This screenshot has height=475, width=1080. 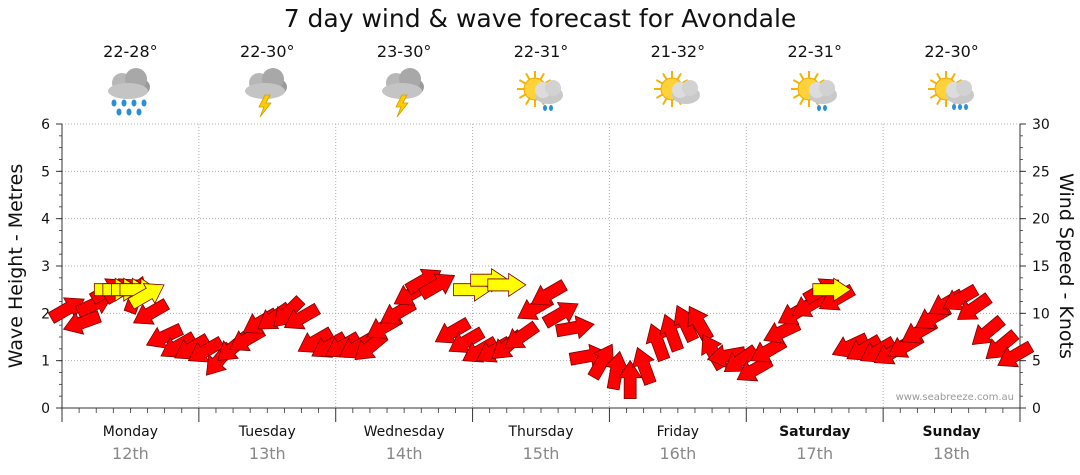 I want to click on x-day-name: Sunday, so click(x=951, y=432).